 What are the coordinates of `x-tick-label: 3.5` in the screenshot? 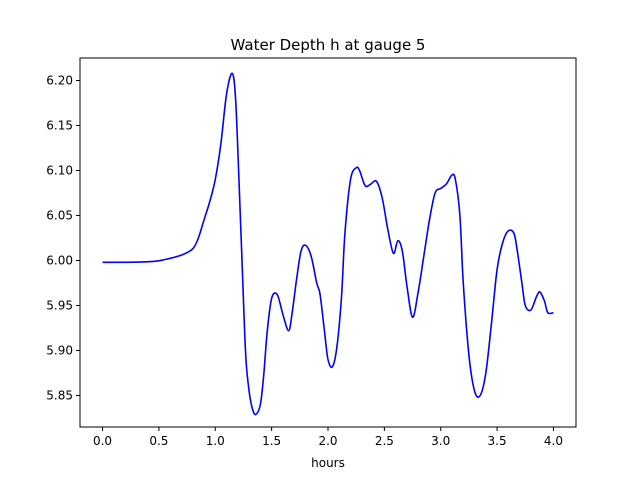 It's located at (497, 441).